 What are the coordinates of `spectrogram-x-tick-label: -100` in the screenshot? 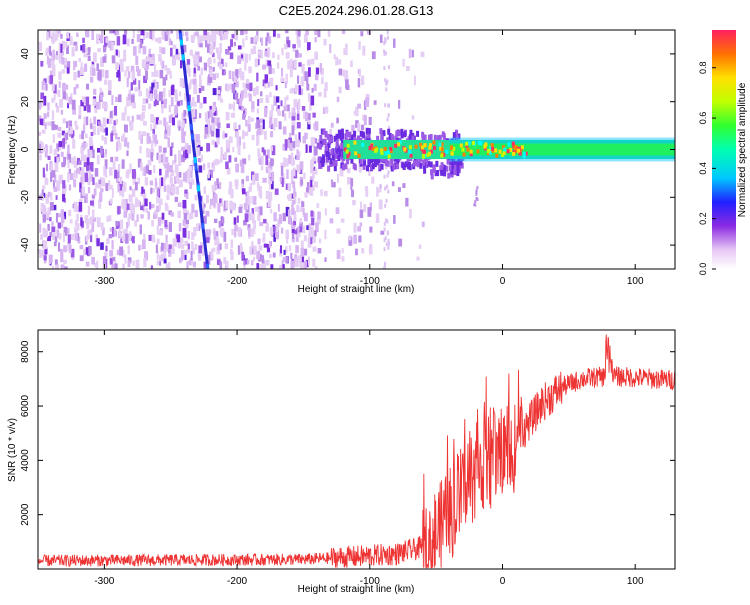 It's located at (370, 281).